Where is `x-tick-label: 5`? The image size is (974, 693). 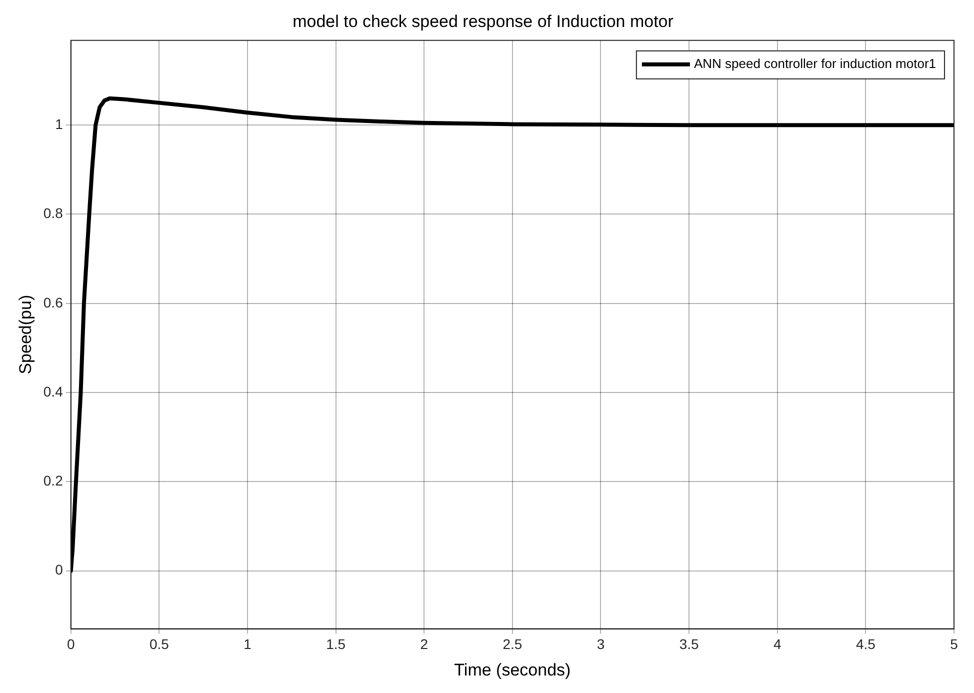
x-tick-label: 5 is located at coordinates (954, 644).